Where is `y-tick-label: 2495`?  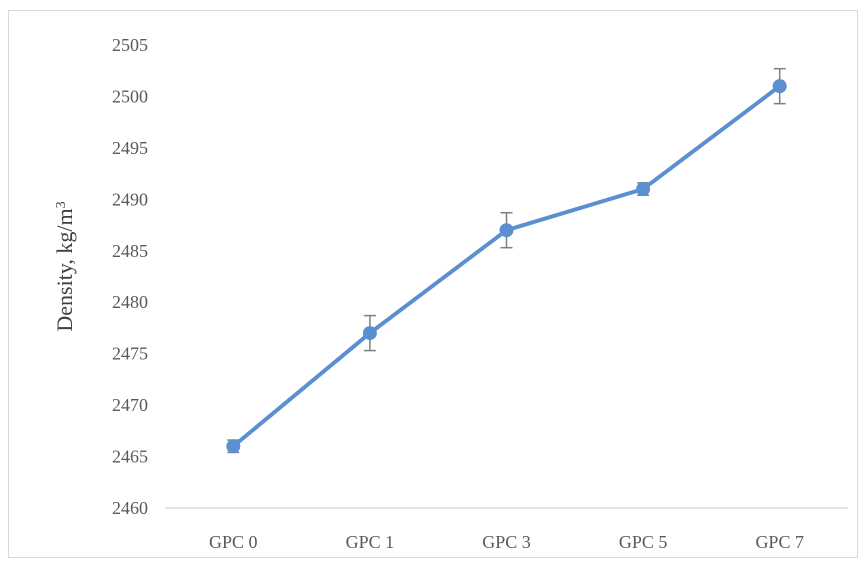
y-tick-label: 2495 is located at coordinates (130, 148).